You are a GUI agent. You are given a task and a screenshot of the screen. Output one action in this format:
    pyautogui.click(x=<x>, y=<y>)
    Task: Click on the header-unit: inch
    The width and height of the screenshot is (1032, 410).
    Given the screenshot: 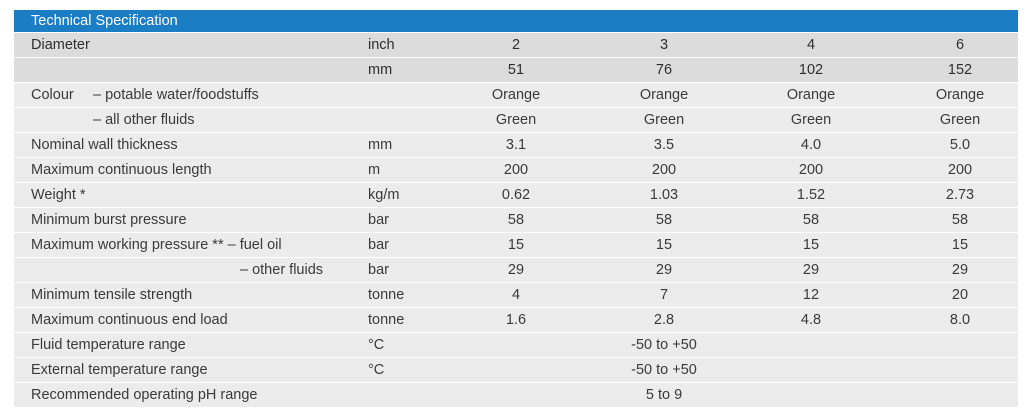 What is the action you would take?
    pyautogui.click(x=381, y=45)
    